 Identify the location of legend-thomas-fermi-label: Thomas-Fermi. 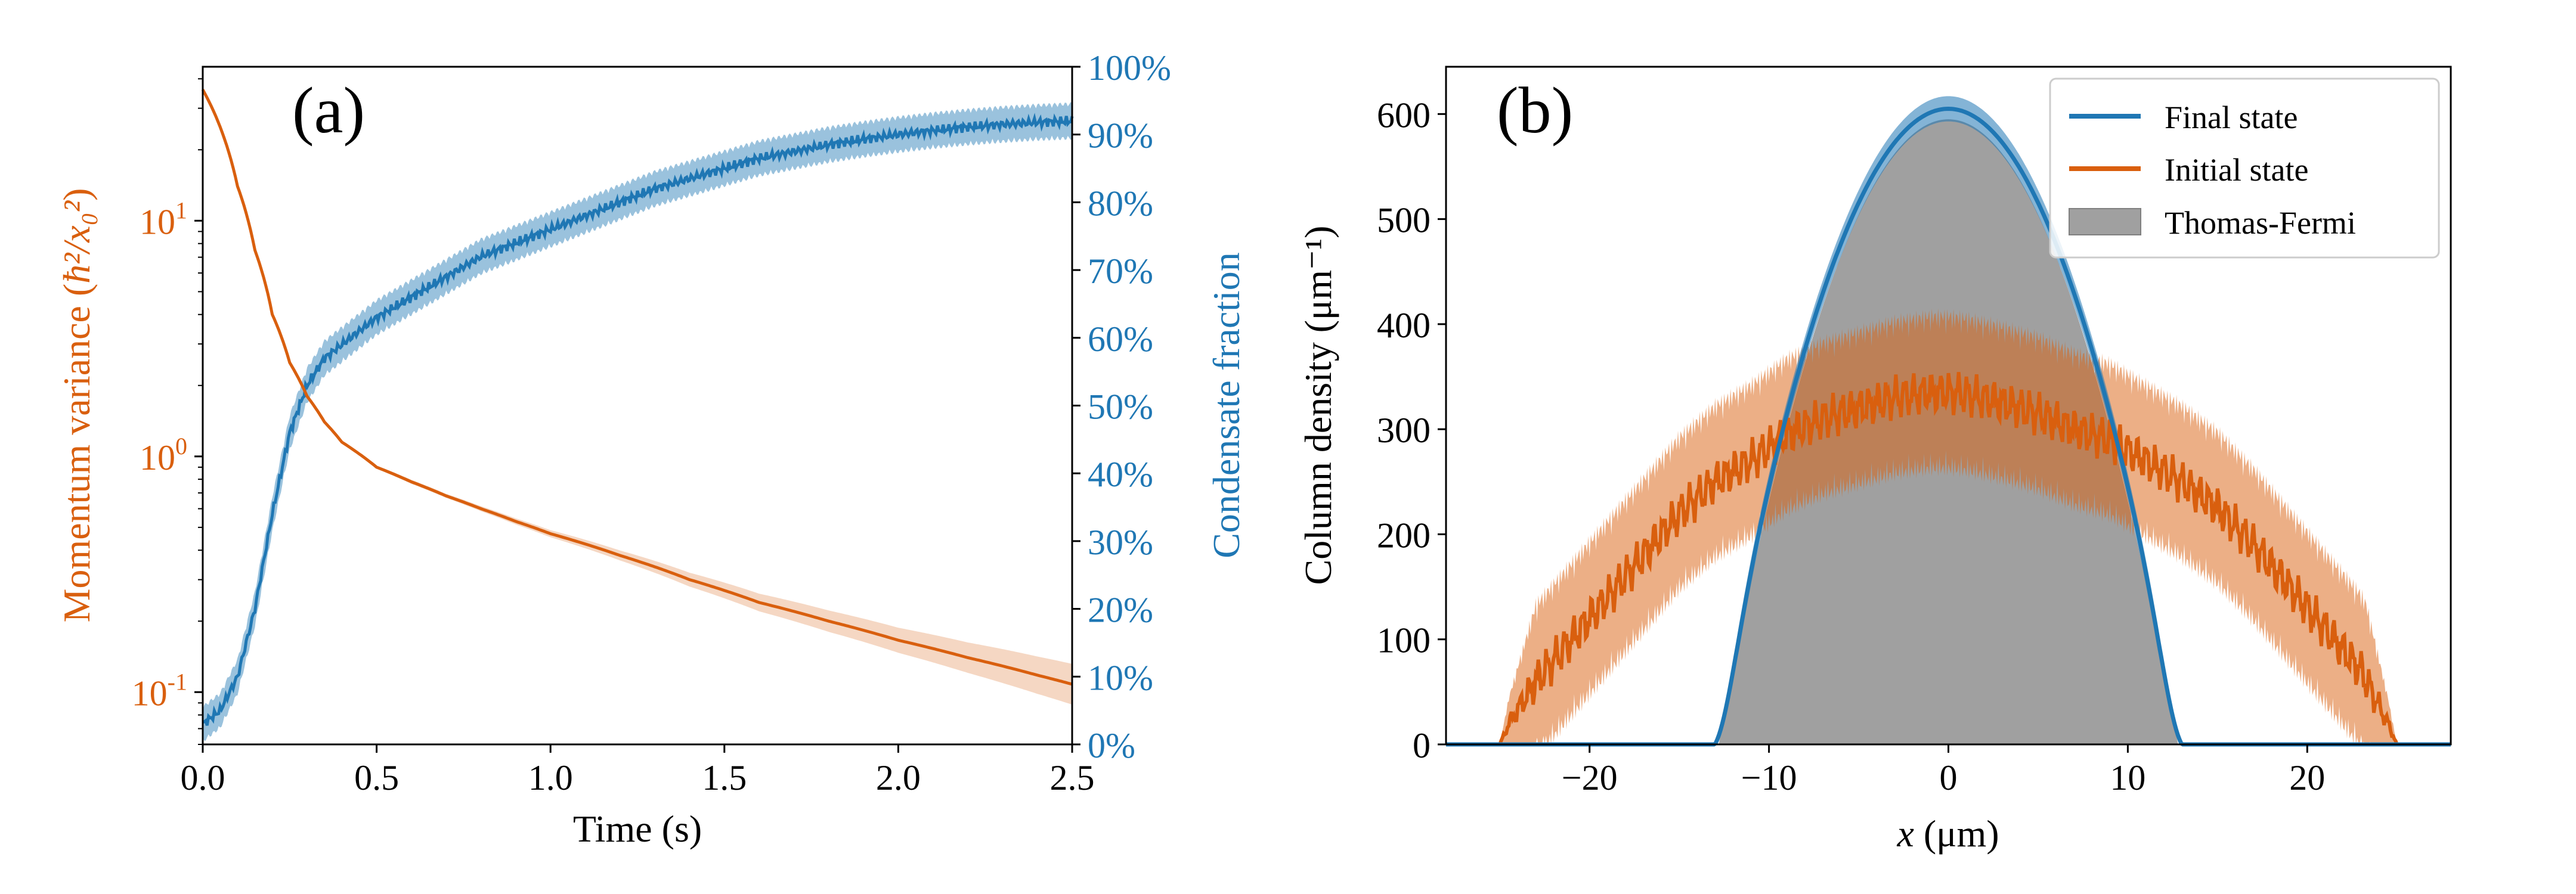
(2260, 223).